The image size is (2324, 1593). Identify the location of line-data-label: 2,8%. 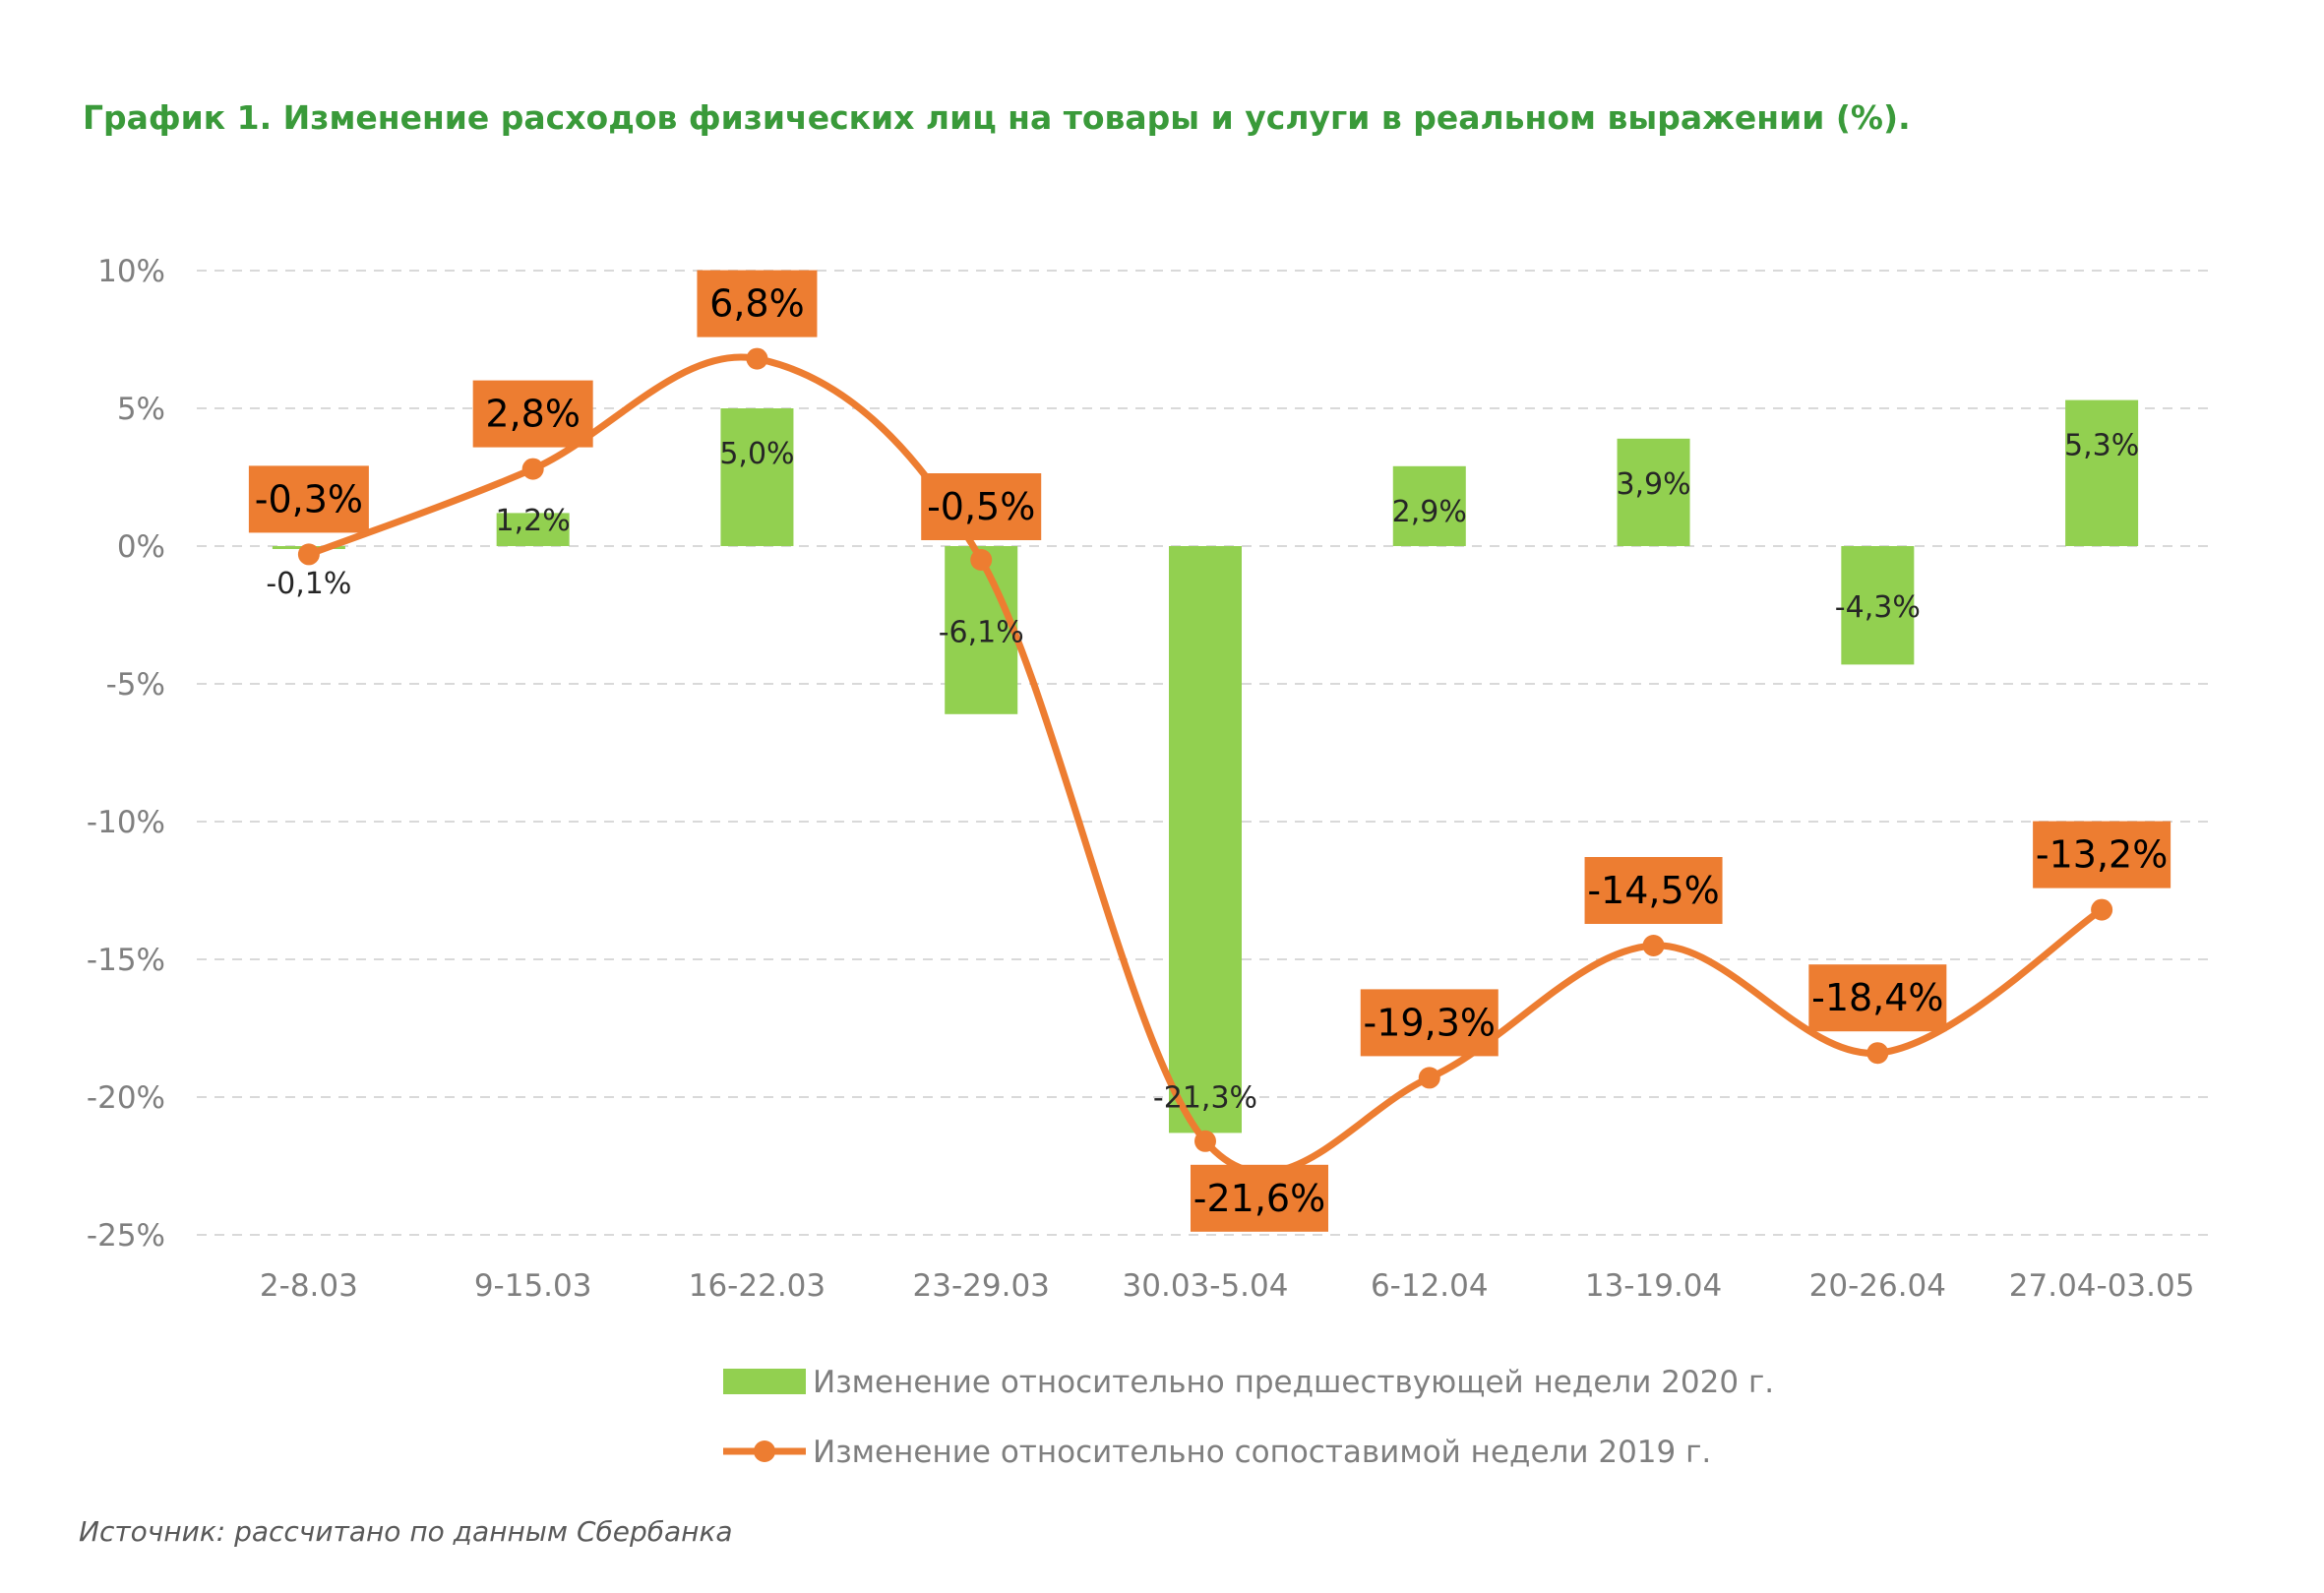
(532, 414).